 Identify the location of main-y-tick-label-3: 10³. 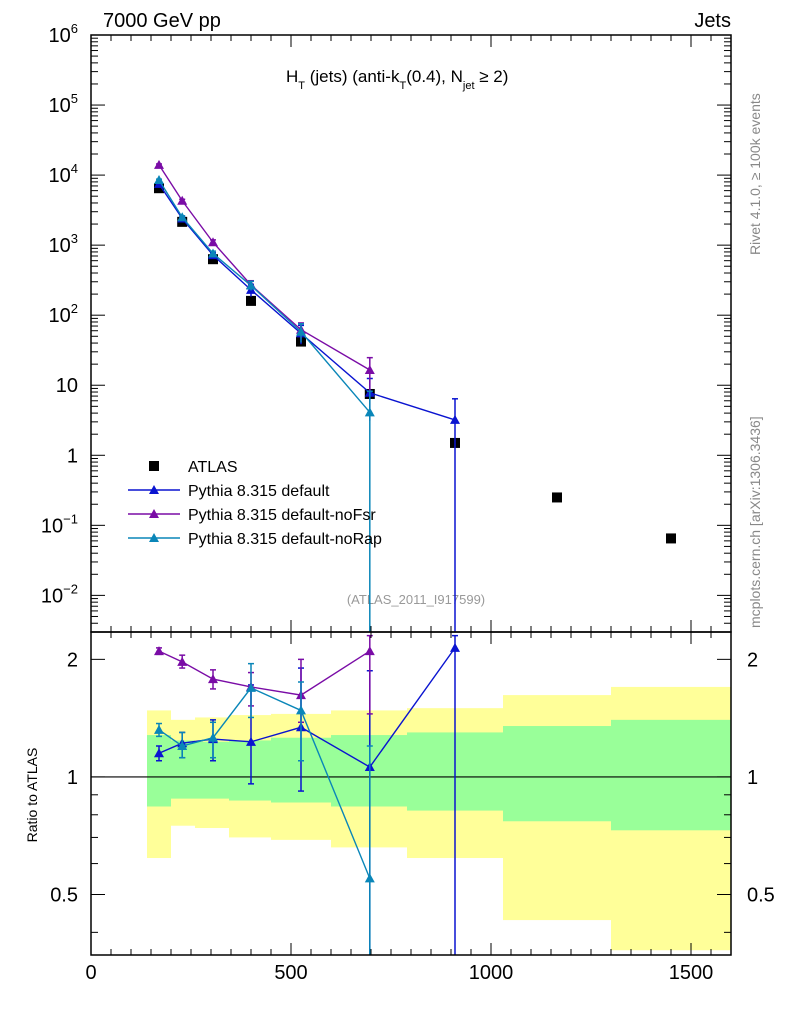
(63, 244).